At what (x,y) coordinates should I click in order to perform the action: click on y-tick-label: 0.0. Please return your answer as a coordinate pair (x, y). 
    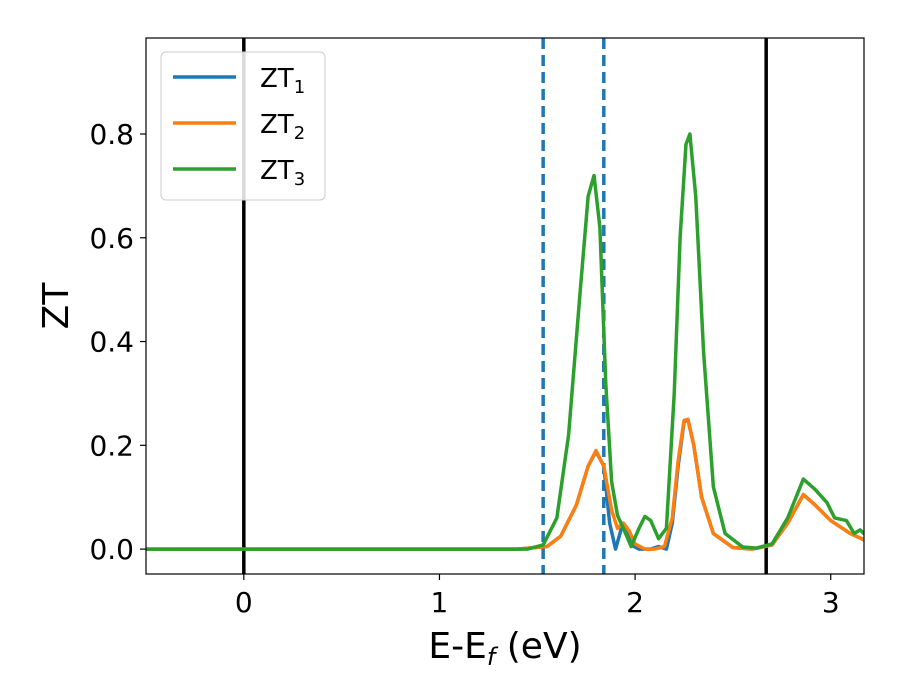
    Looking at the image, I should click on (111, 549).